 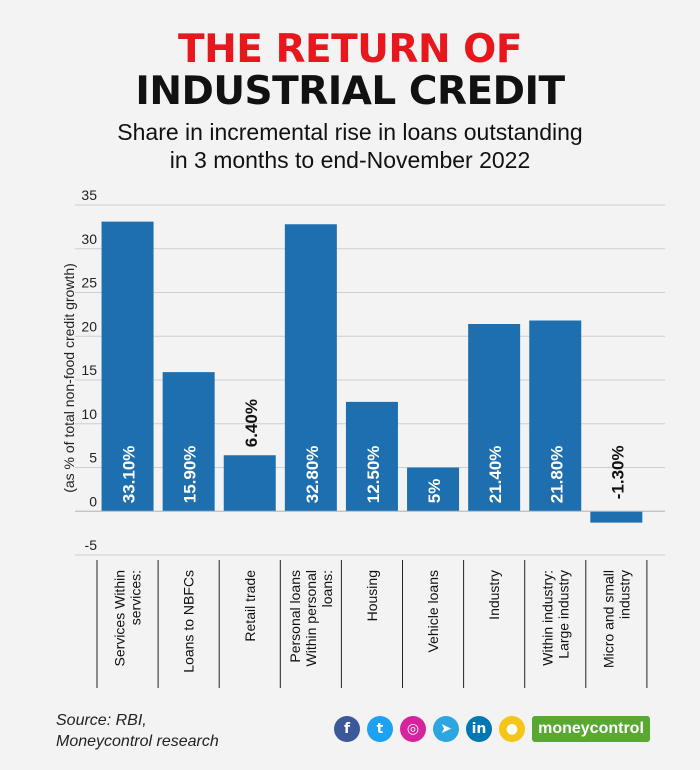 What do you see at coordinates (89, 195) in the screenshot?
I see `y-tick-label: 35` at bounding box center [89, 195].